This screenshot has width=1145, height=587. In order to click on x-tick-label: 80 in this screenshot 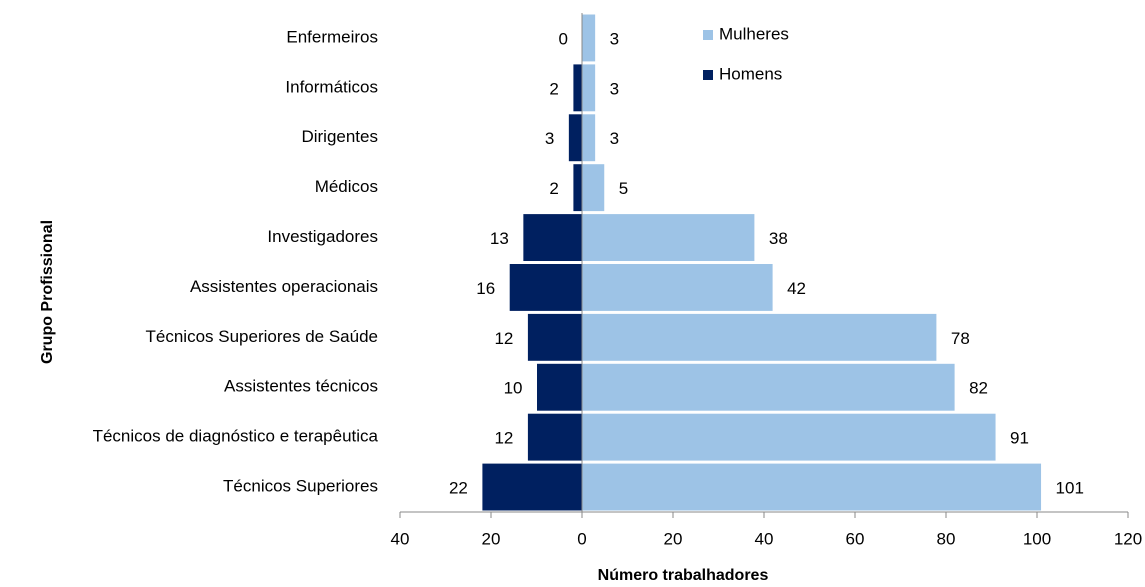, I will do `click(946, 538)`.